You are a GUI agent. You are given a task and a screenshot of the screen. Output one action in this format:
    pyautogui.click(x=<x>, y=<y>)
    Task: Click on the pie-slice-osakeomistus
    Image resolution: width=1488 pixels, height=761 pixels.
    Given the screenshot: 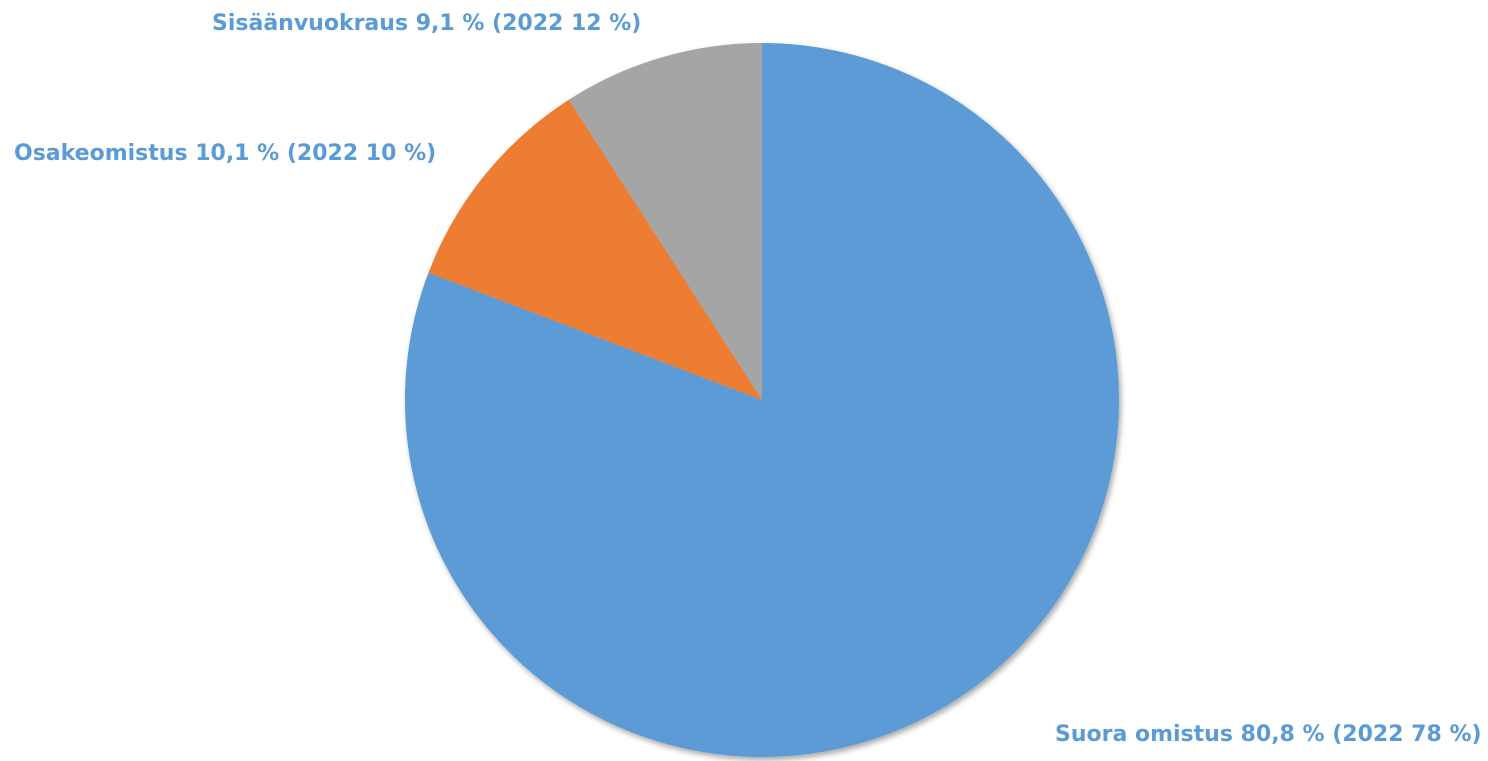 What is the action you would take?
    pyautogui.click(x=595, y=249)
    